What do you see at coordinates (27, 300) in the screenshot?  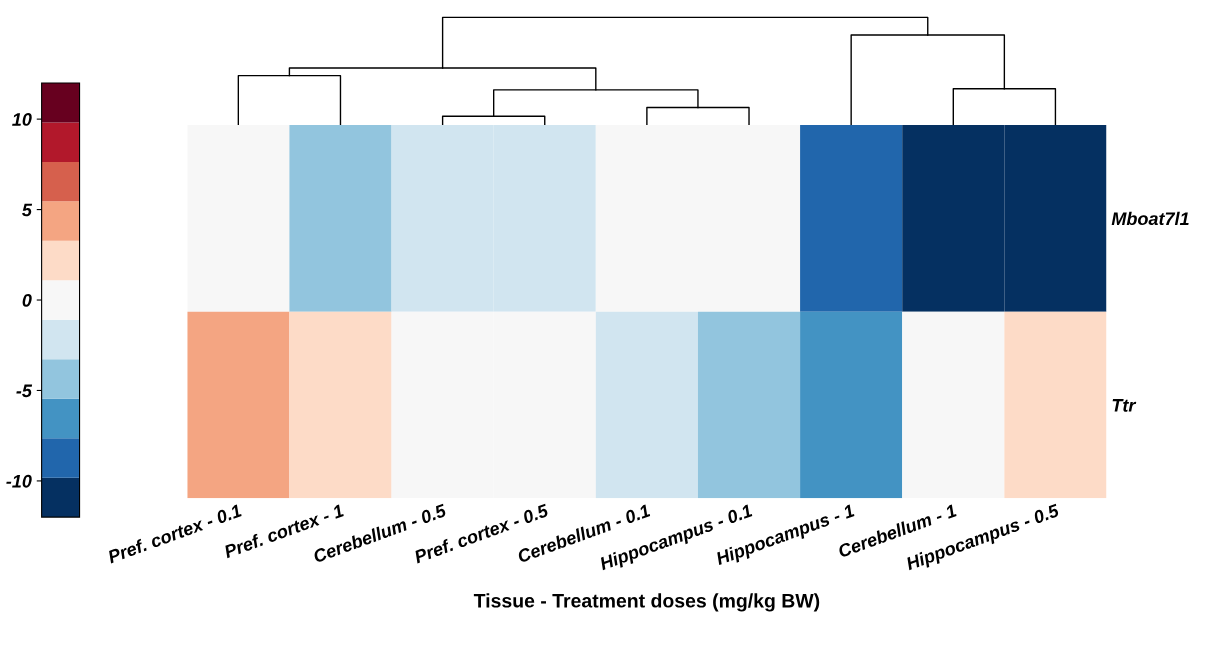 I see `color-bar-label: 0` at bounding box center [27, 300].